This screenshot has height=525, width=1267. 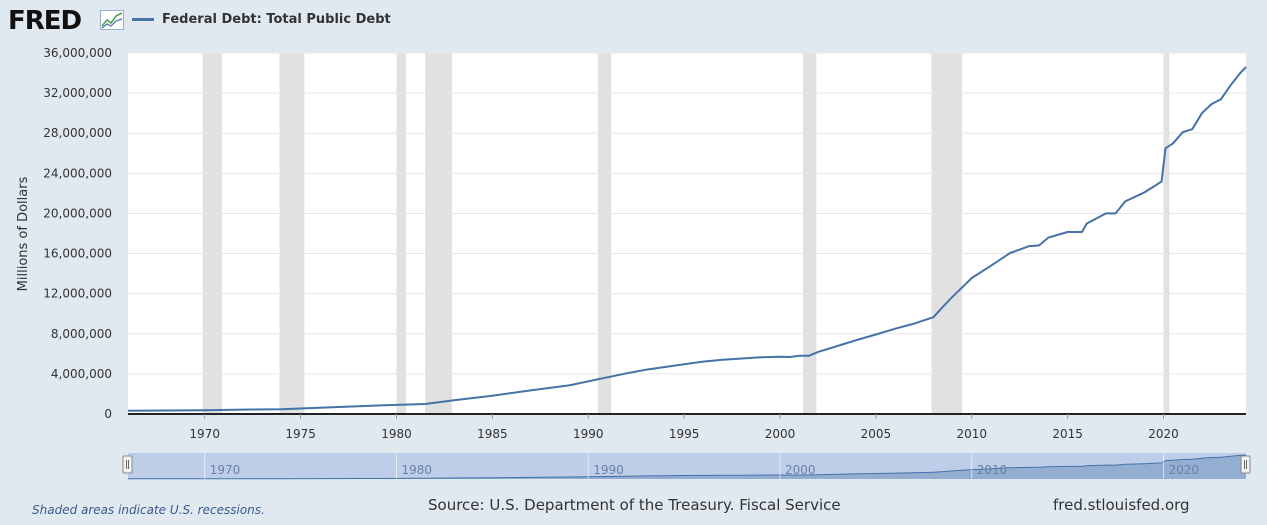 What do you see at coordinates (77, 93) in the screenshot?
I see `y-tick-label: 32,000,000` at bounding box center [77, 93].